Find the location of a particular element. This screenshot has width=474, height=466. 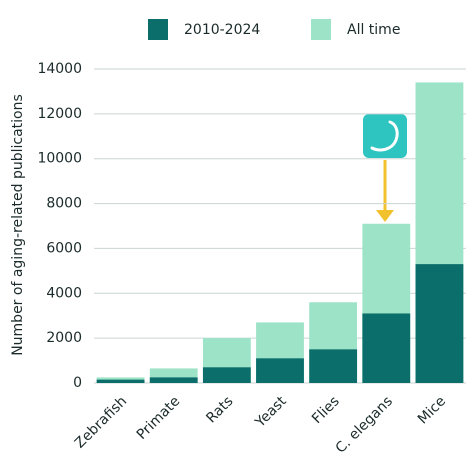

x-tick-label: Yeast is located at coordinates (271, 412).